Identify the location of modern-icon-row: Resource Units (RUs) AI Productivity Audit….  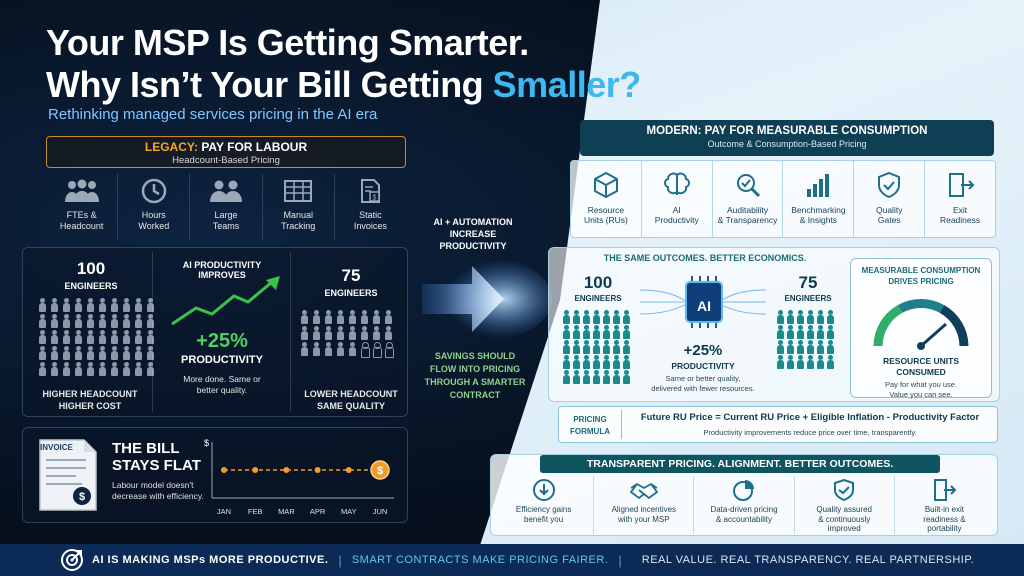
(783, 199).